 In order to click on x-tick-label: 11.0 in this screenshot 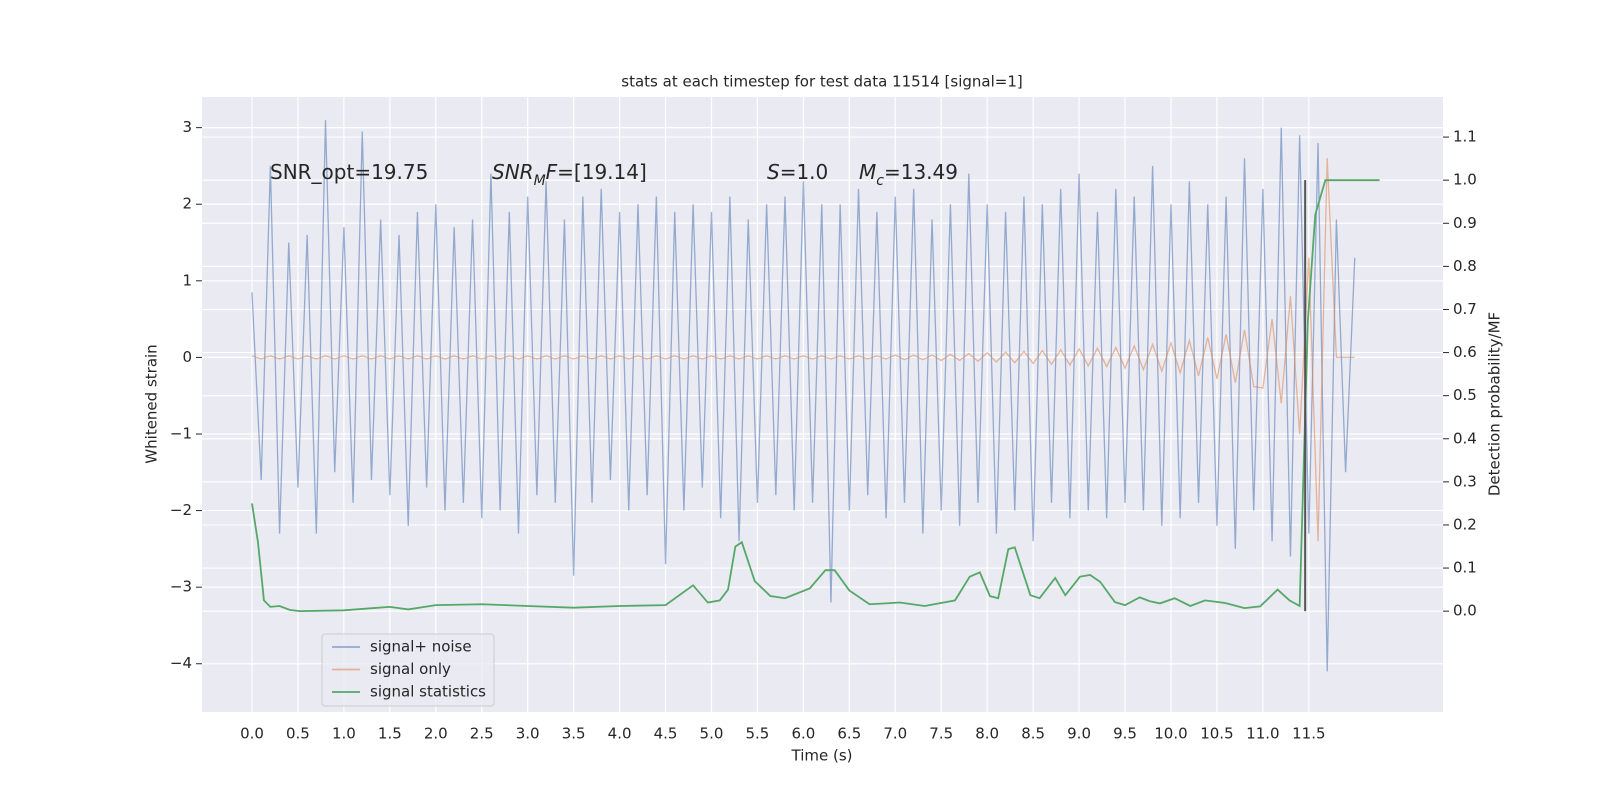, I will do `click(1262, 734)`.